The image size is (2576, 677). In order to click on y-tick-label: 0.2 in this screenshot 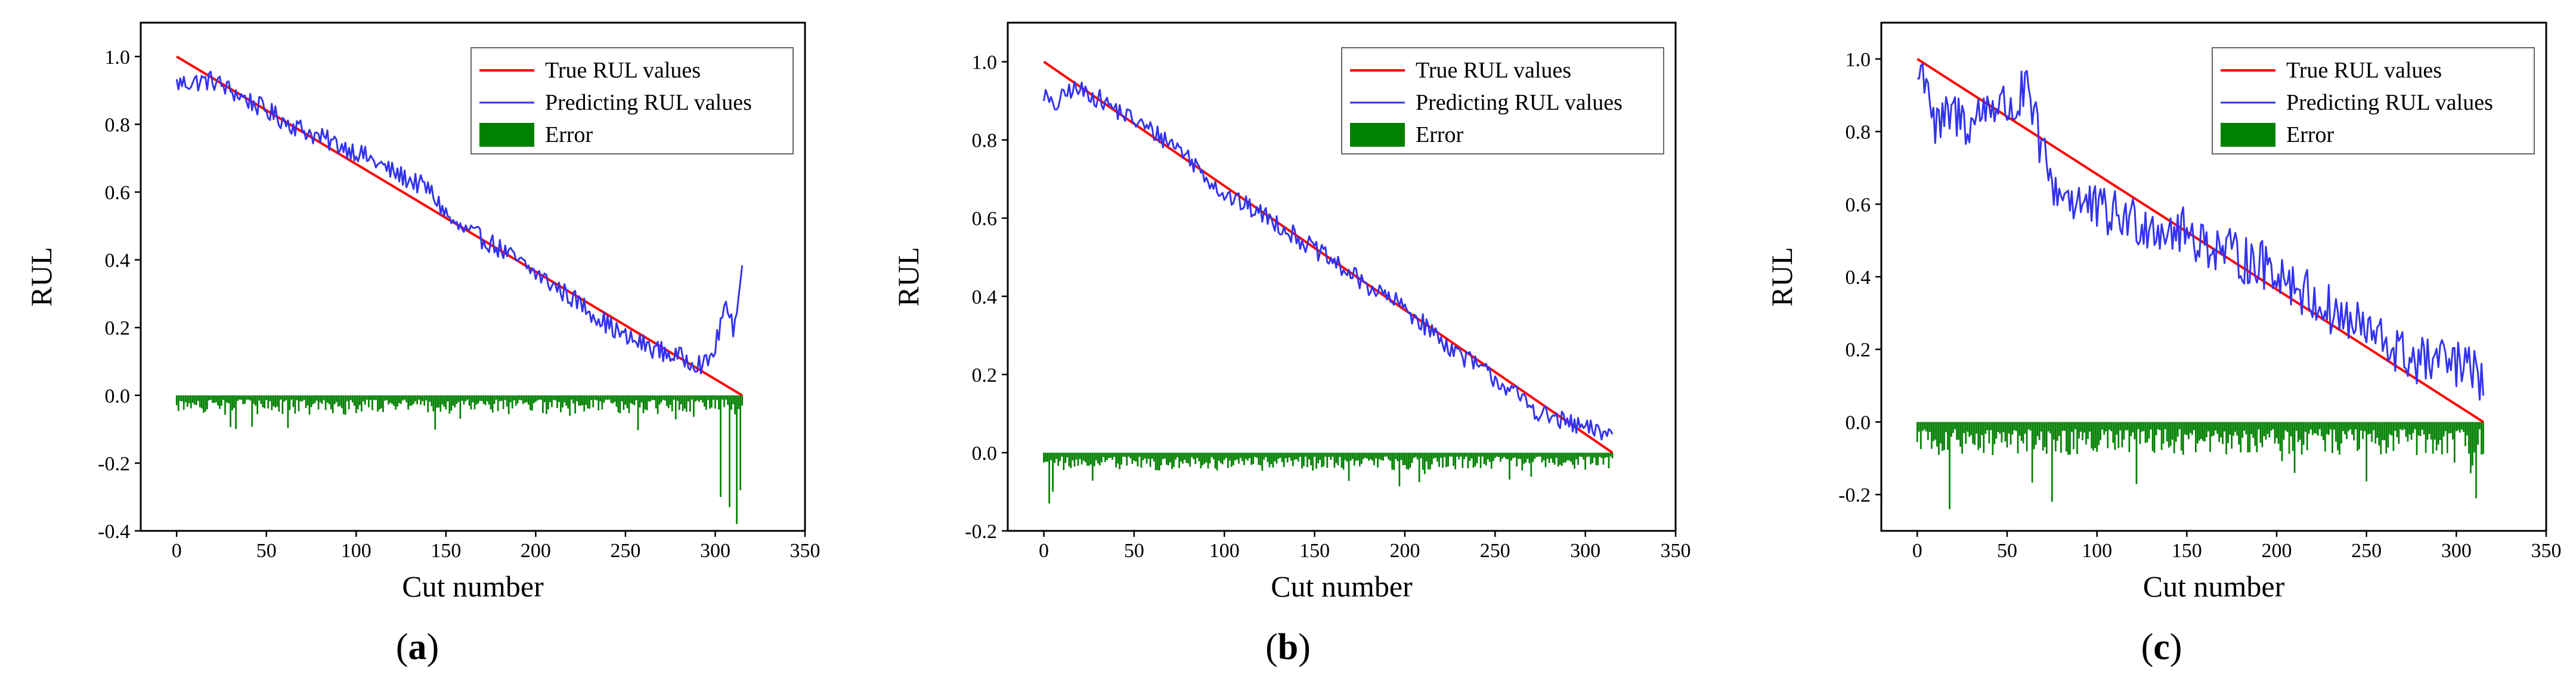, I will do `click(985, 376)`.